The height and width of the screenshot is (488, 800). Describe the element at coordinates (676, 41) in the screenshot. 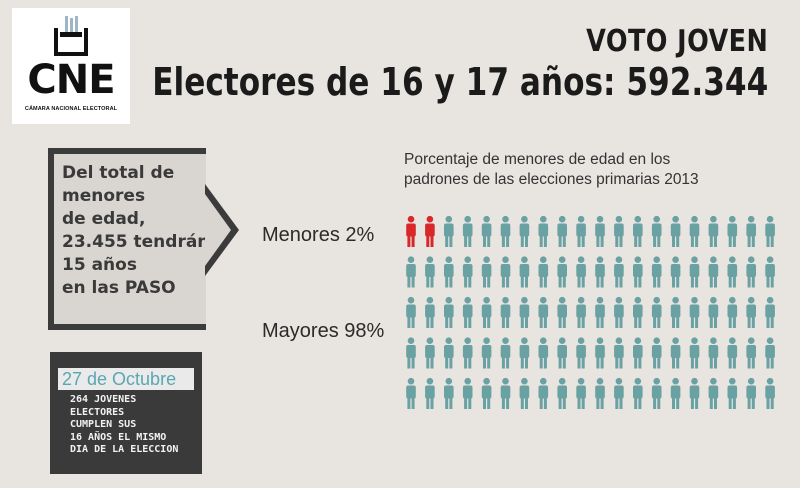

I see `page-title: VOTO JOVEN` at that location.